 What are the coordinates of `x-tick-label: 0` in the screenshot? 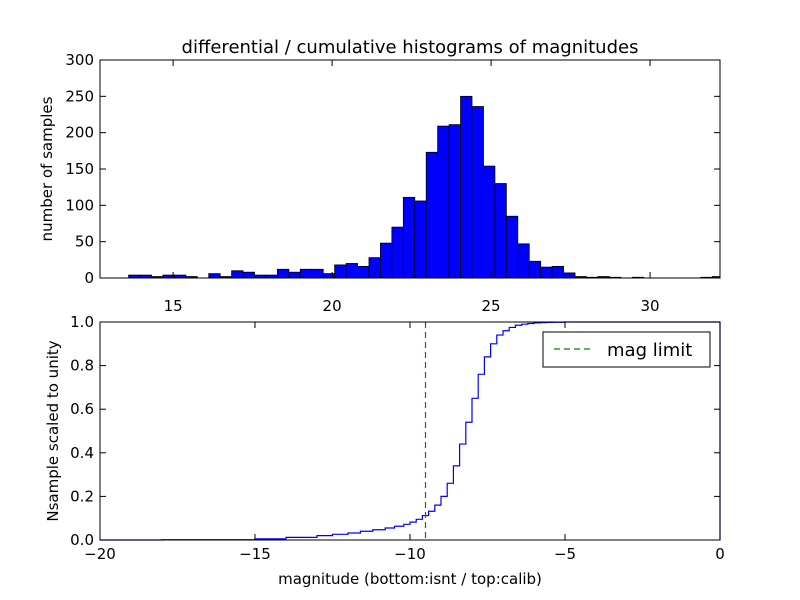 It's located at (720, 554).